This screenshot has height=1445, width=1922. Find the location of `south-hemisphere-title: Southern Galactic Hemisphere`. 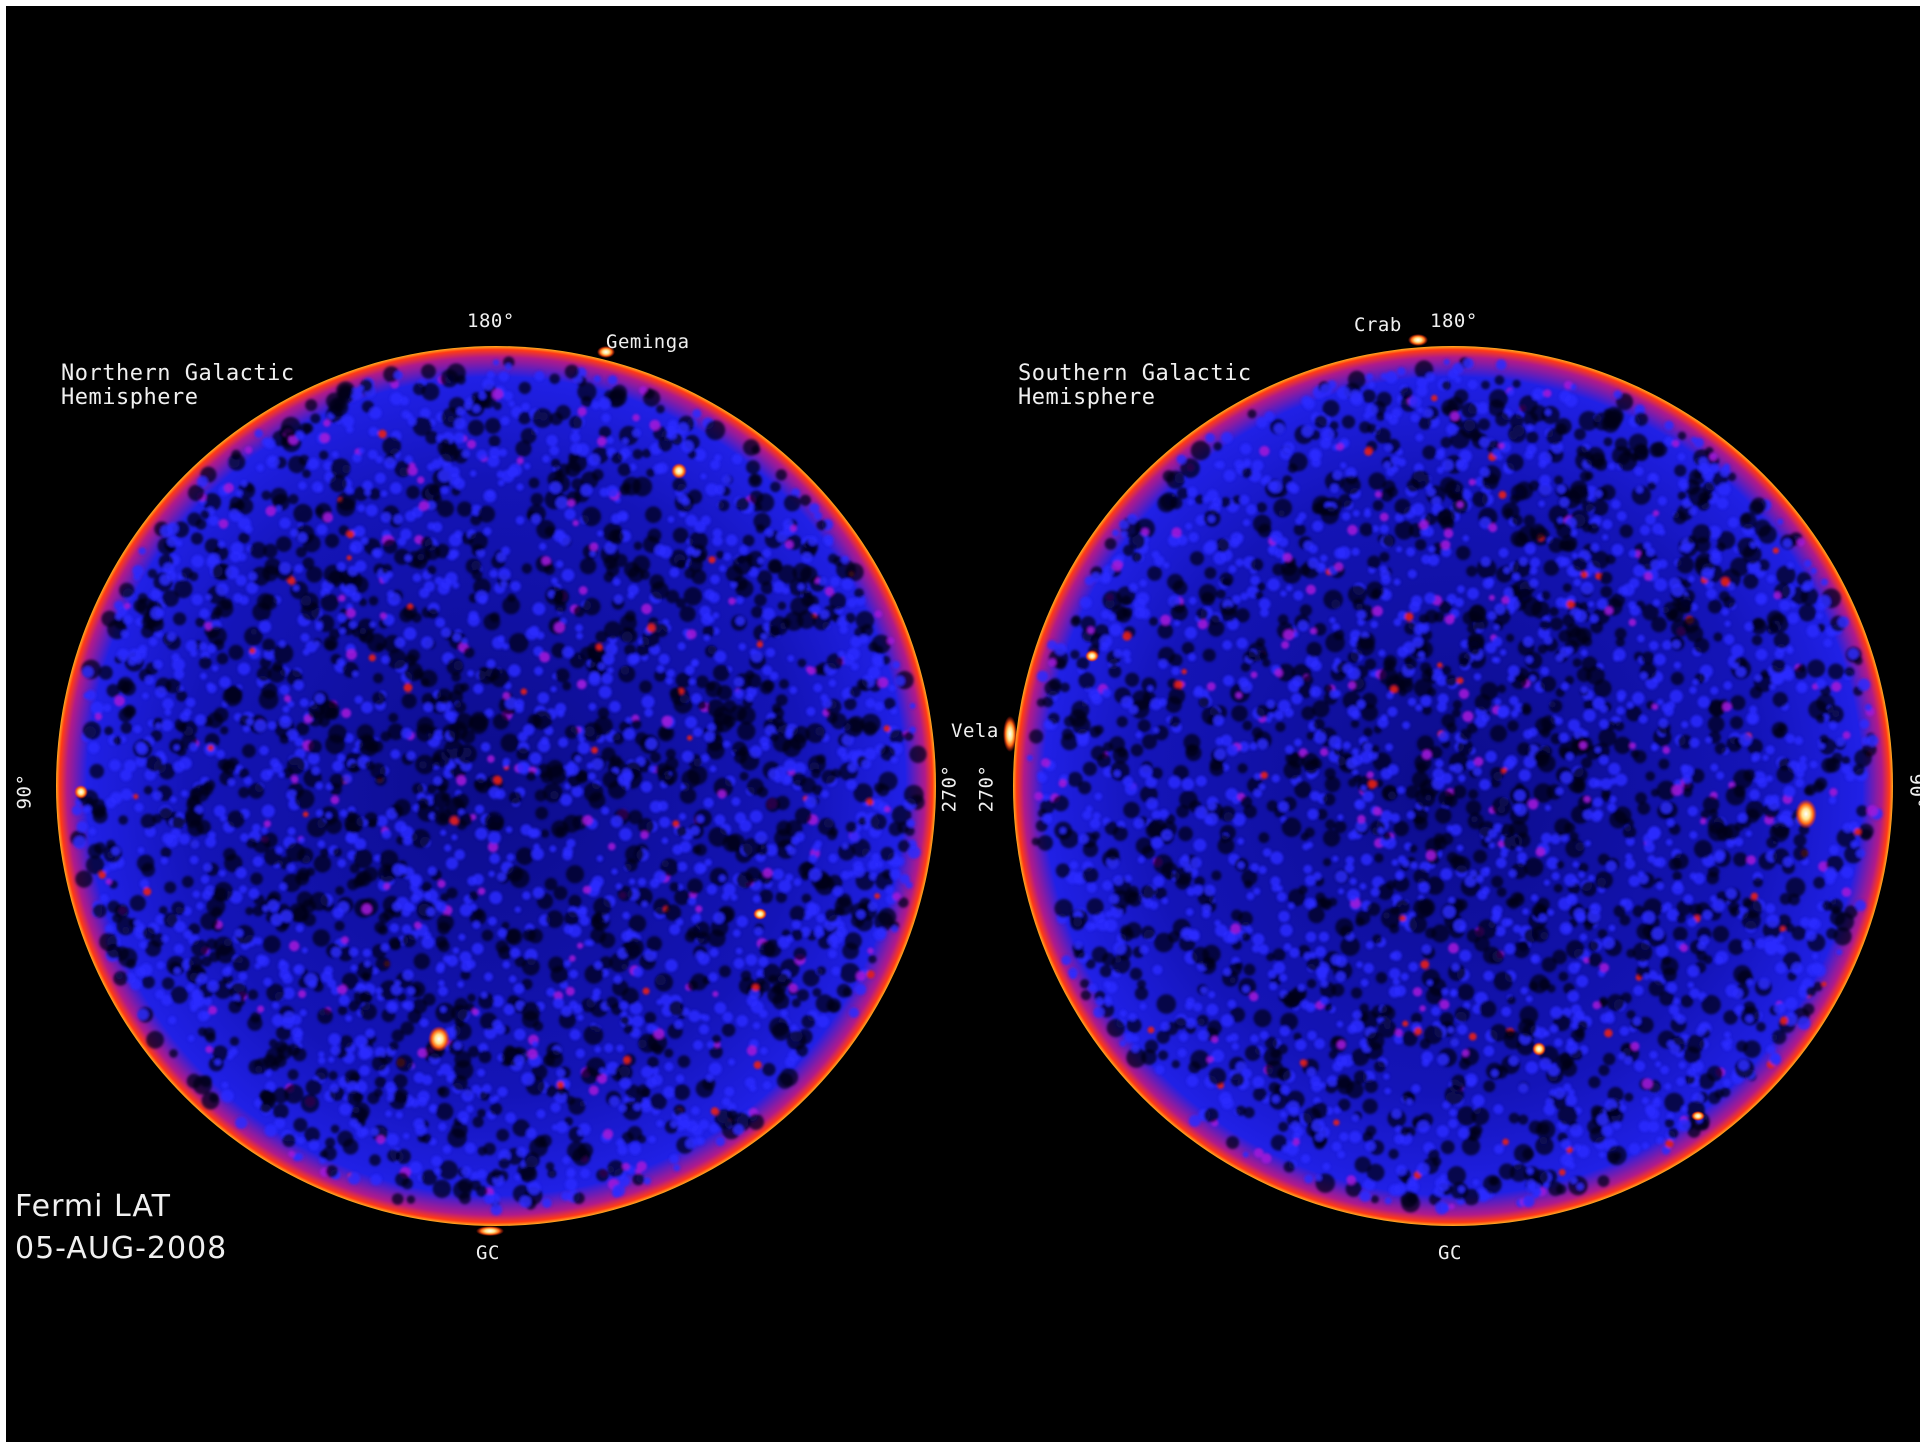

south-hemisphere-title: Southern Galactic Hemisphere is located at coordinates (1135, 386).